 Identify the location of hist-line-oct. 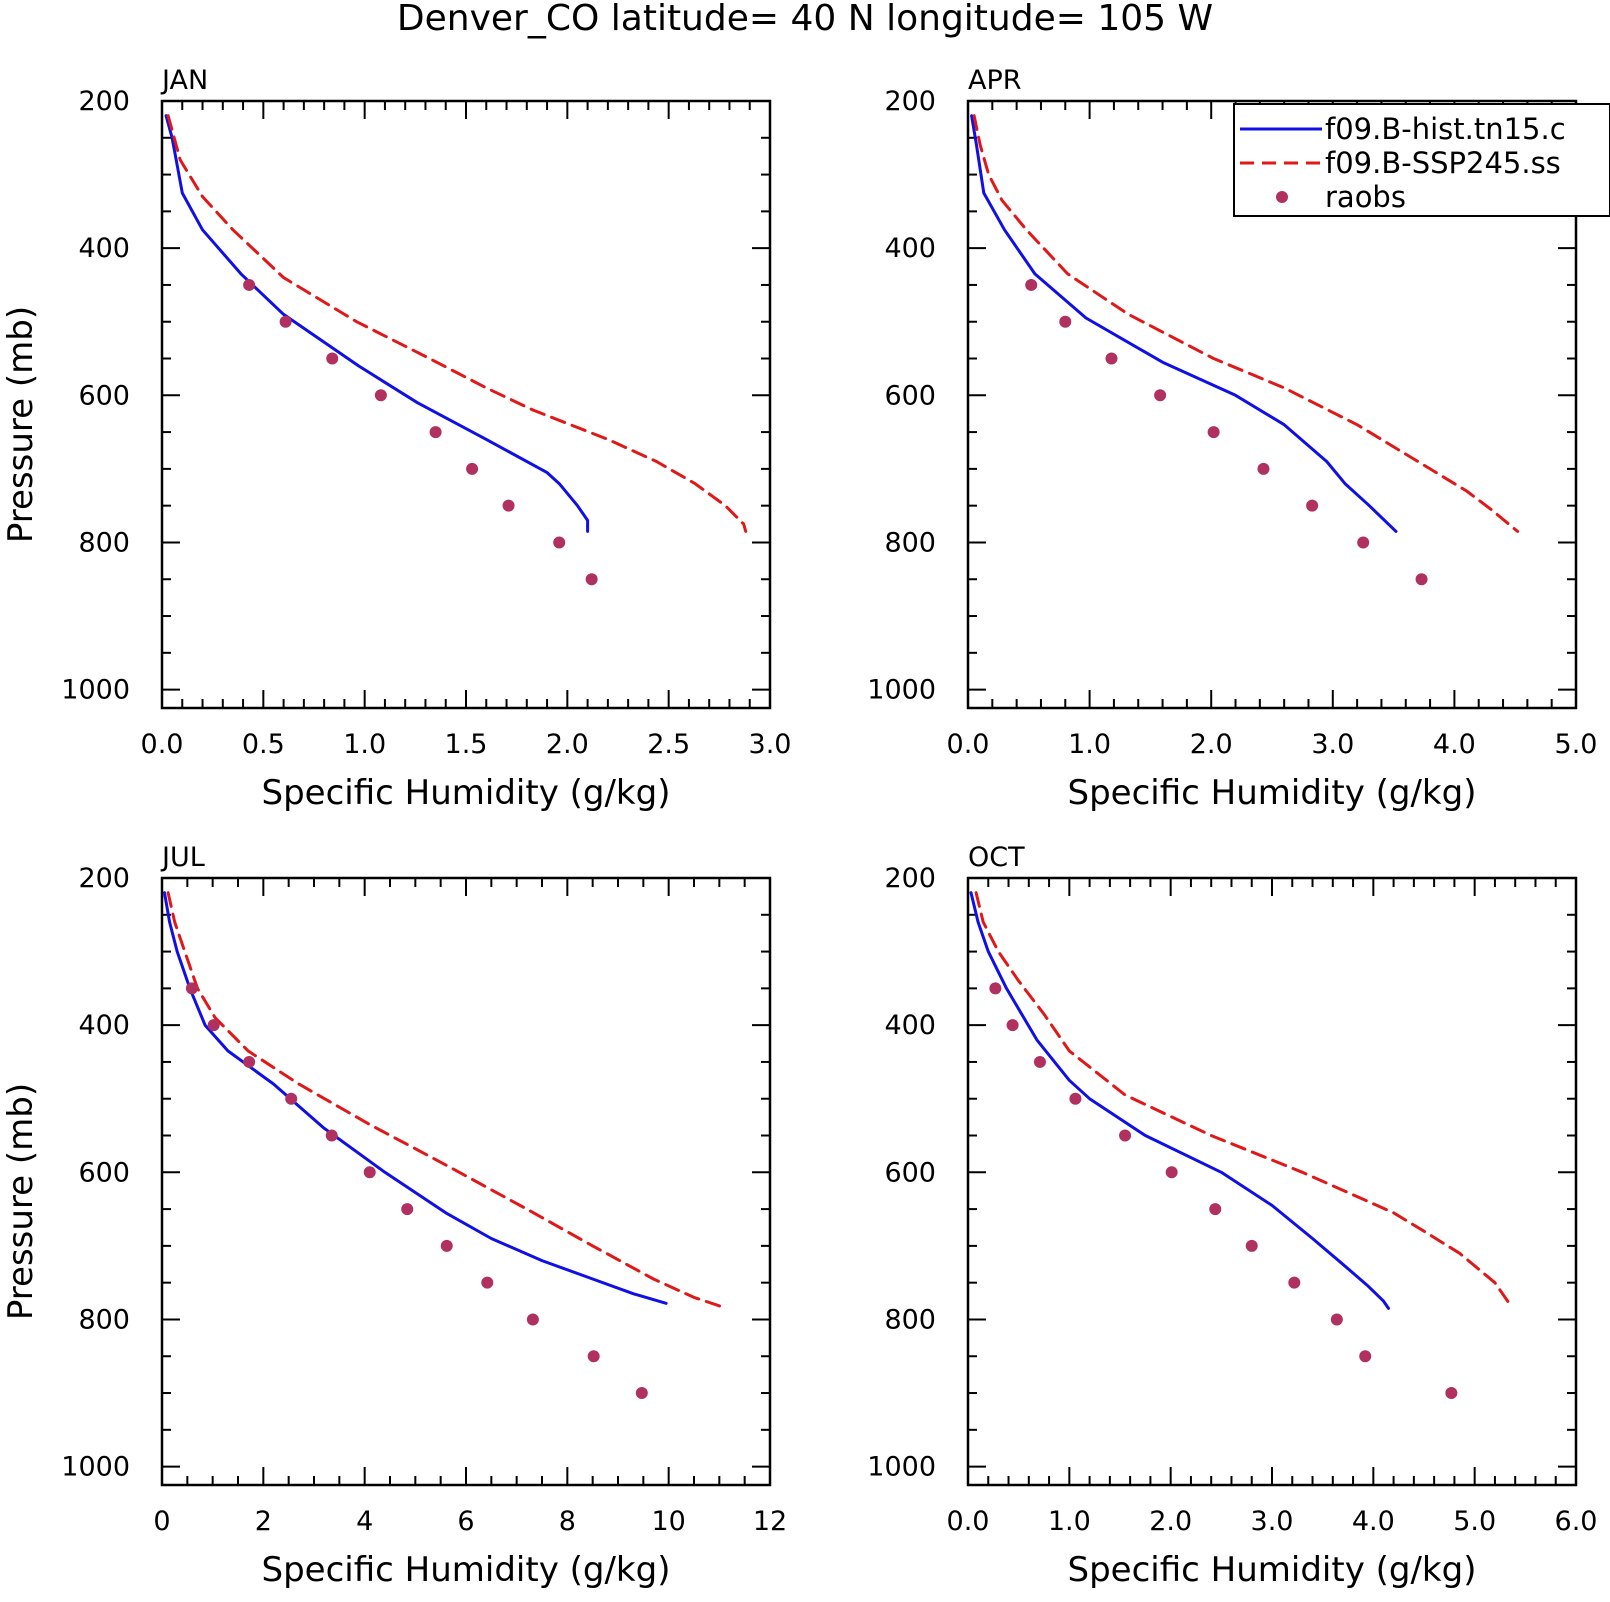
(1179, 1100).